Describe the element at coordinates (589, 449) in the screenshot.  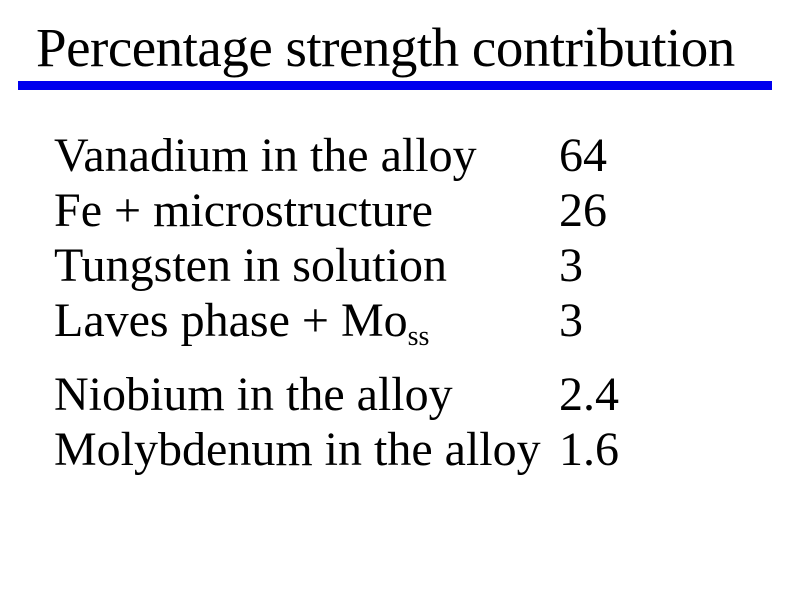
I see `row-value: 1.6` at that location.